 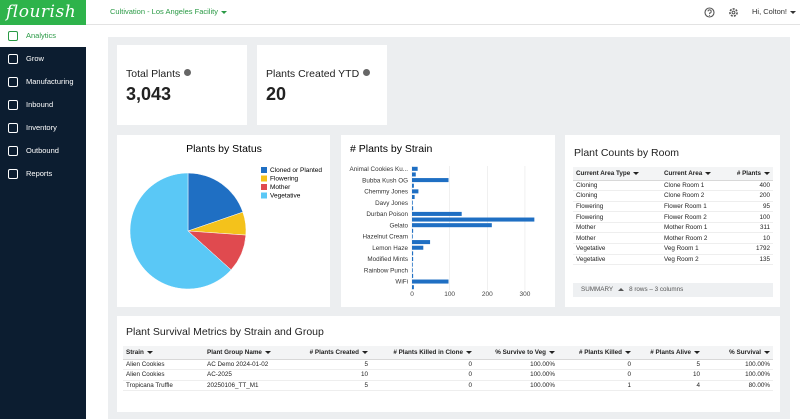 What do you see at coordinates (285, 196) in the screenshot?
I see `legend-label: Vegetative` at bounding box center [285, 196].